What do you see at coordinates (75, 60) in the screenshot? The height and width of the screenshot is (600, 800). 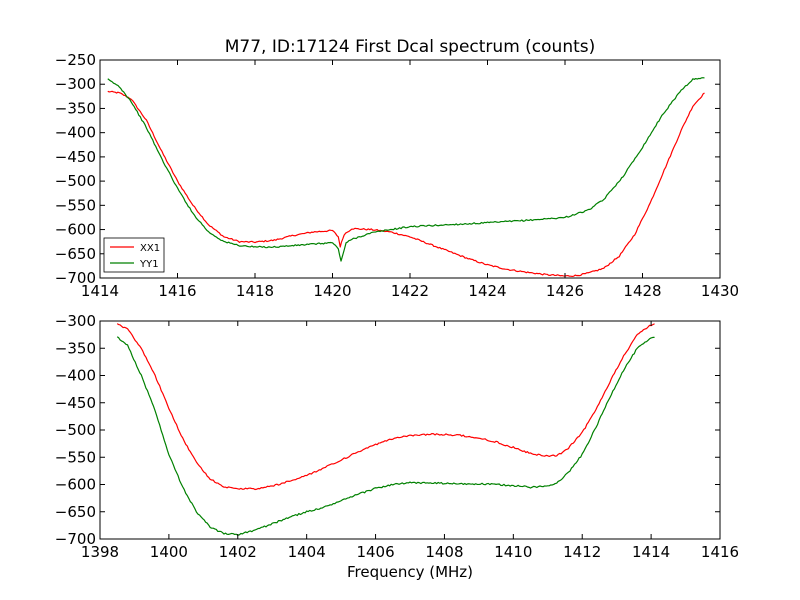 I see `top-y-tick-label: −250` at bounding box center [75, 60].